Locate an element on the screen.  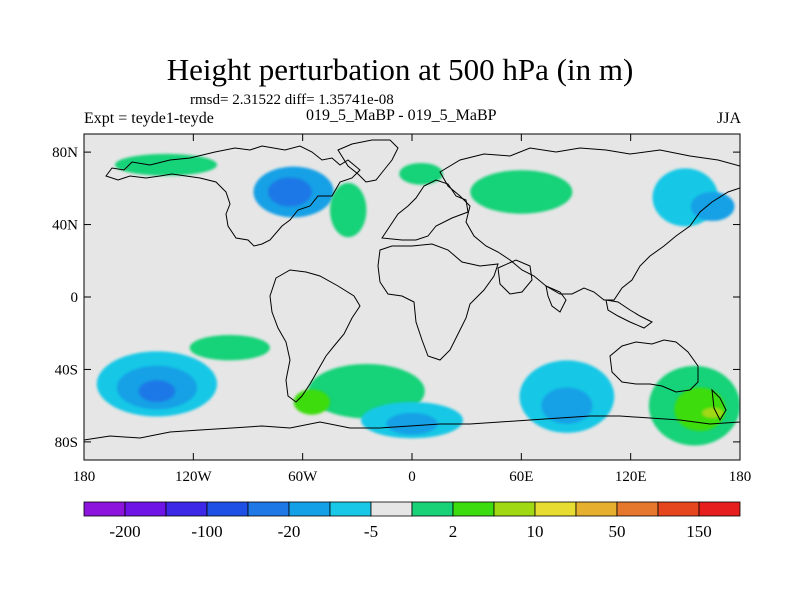
colorbar-label: 150 is located at coordinates (699, 531).